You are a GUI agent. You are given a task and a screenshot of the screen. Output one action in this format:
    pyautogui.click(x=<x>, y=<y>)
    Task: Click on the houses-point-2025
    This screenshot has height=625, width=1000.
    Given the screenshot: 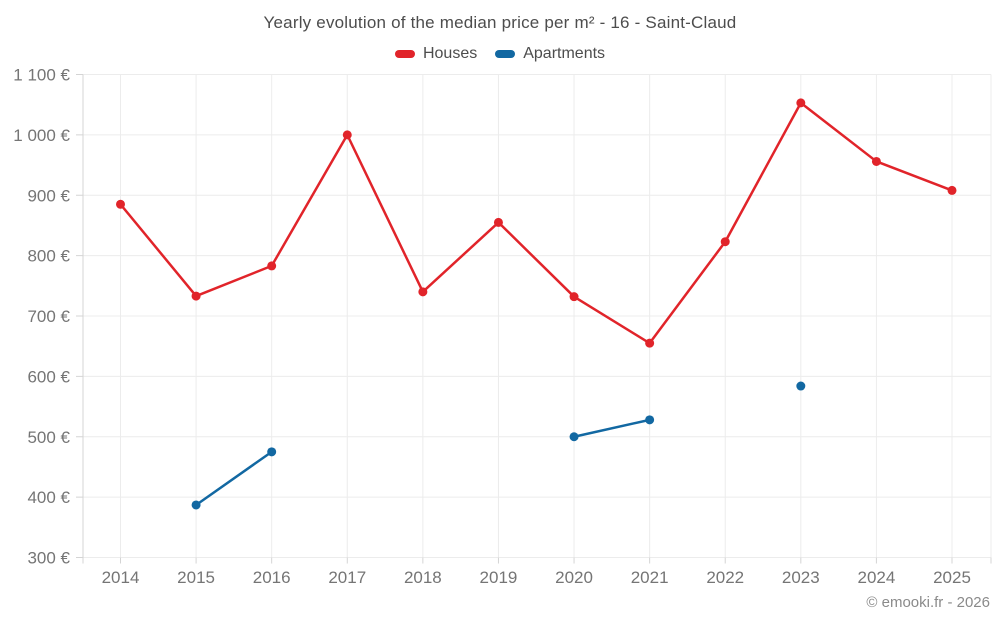 What is the action you would take?
    pyautogui.click(x=952, y=190)
    